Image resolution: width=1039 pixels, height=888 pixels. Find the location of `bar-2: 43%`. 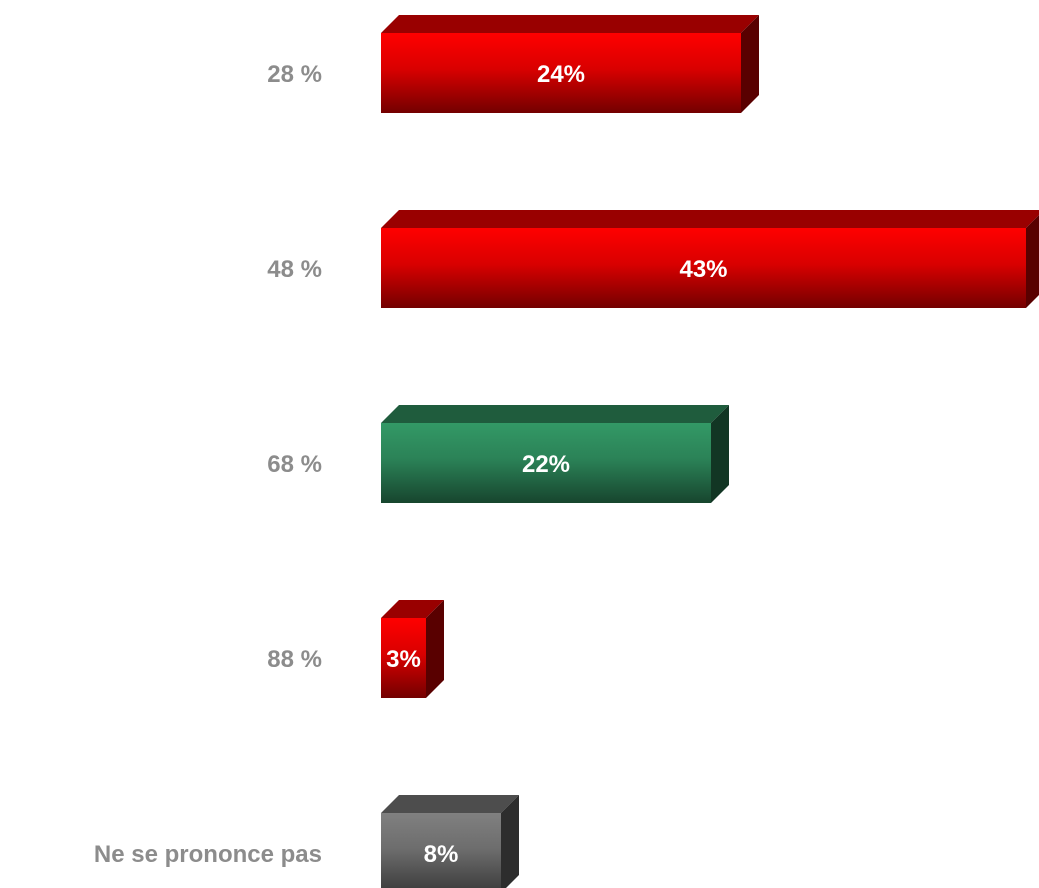

bar-2: 43% is located at coordinates (710, 259).